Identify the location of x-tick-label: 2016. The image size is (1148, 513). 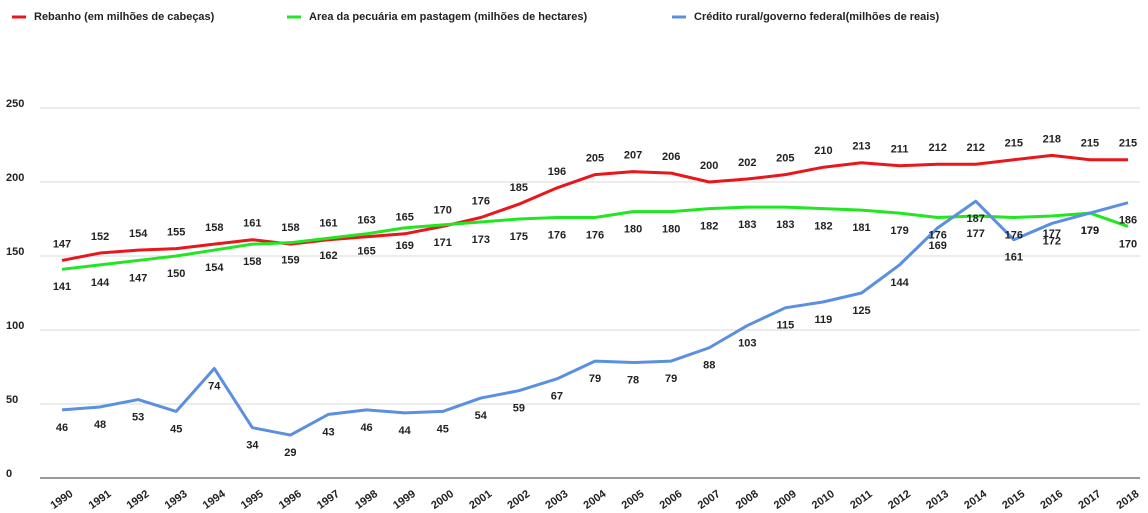
(1051, 500).